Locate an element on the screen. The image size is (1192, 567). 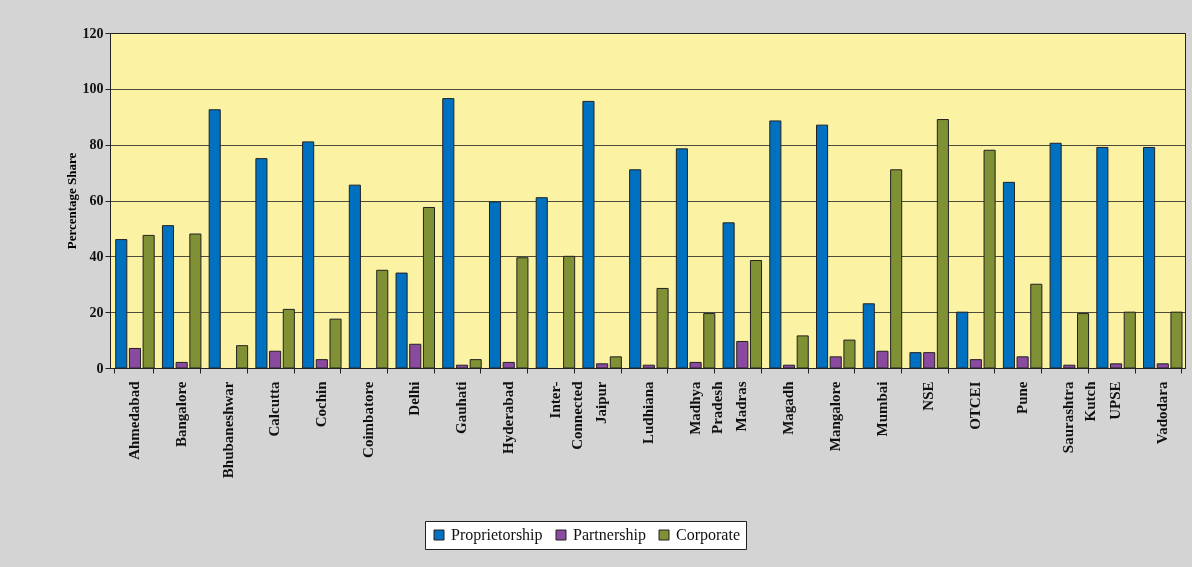
legend-label: Proprietorship is located at coordinates (497, 535).